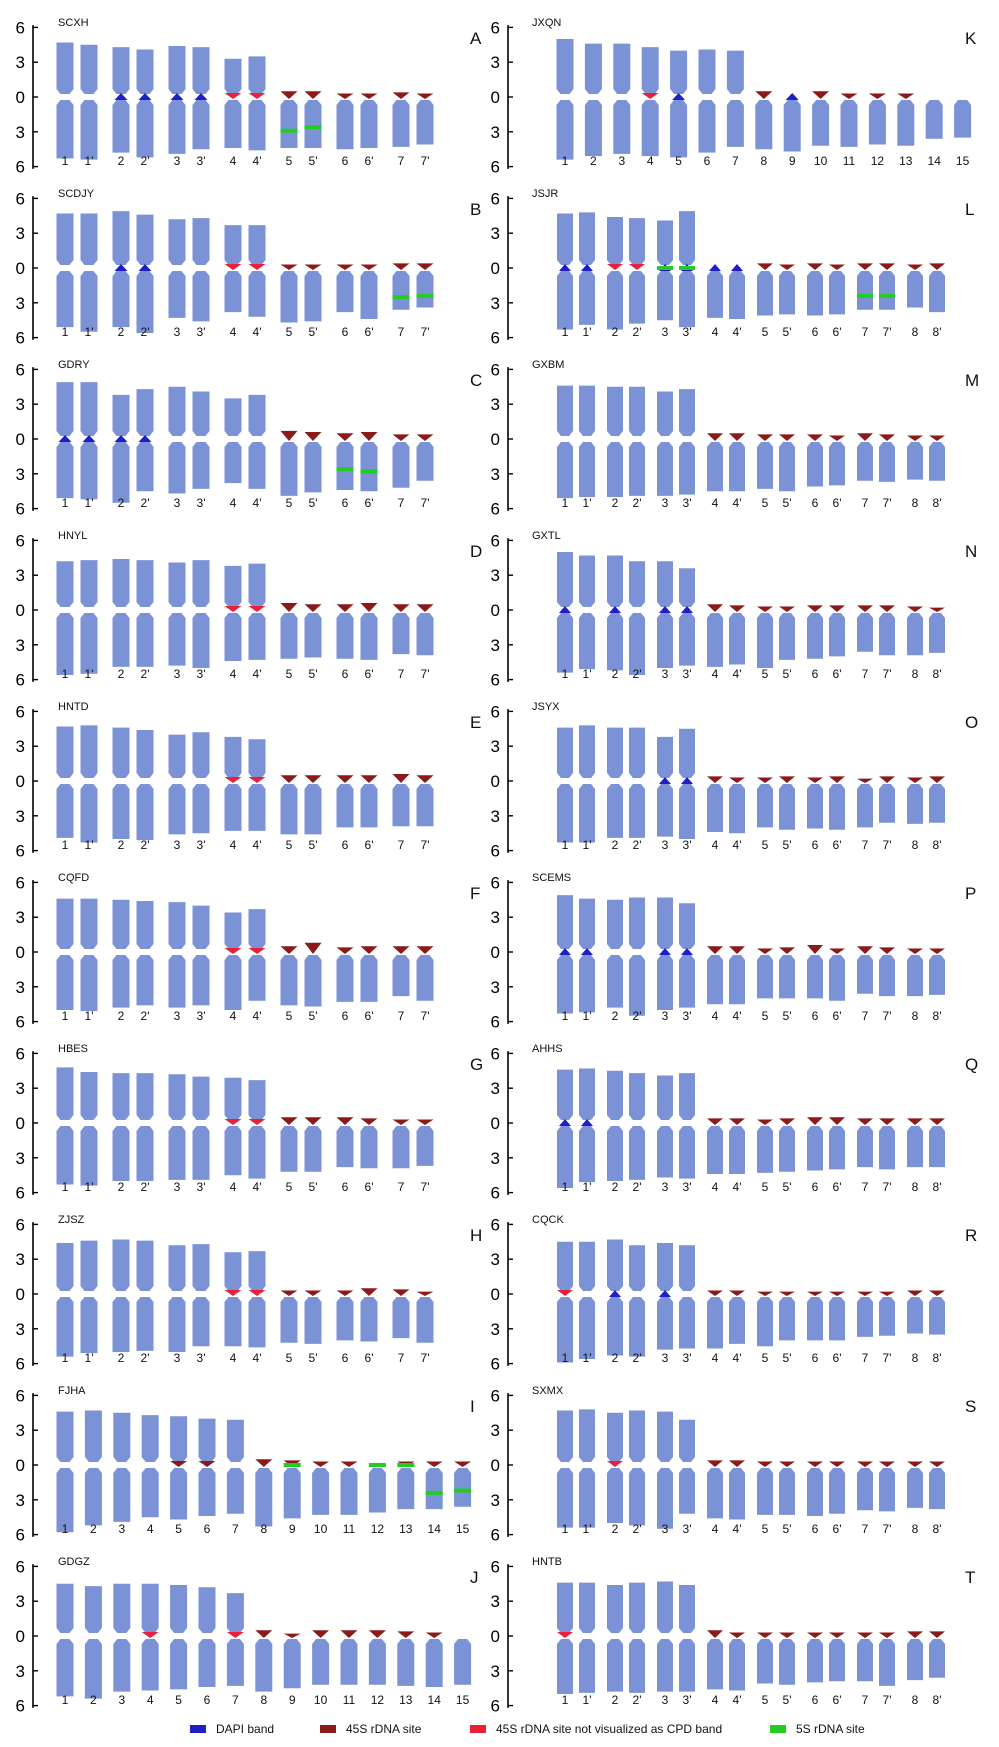 The height and width of the screenshot is (1747, 999). Describe the element at coordinates (369, 332) in the screenshot. I see `chromosome-label: 6'` at that location.